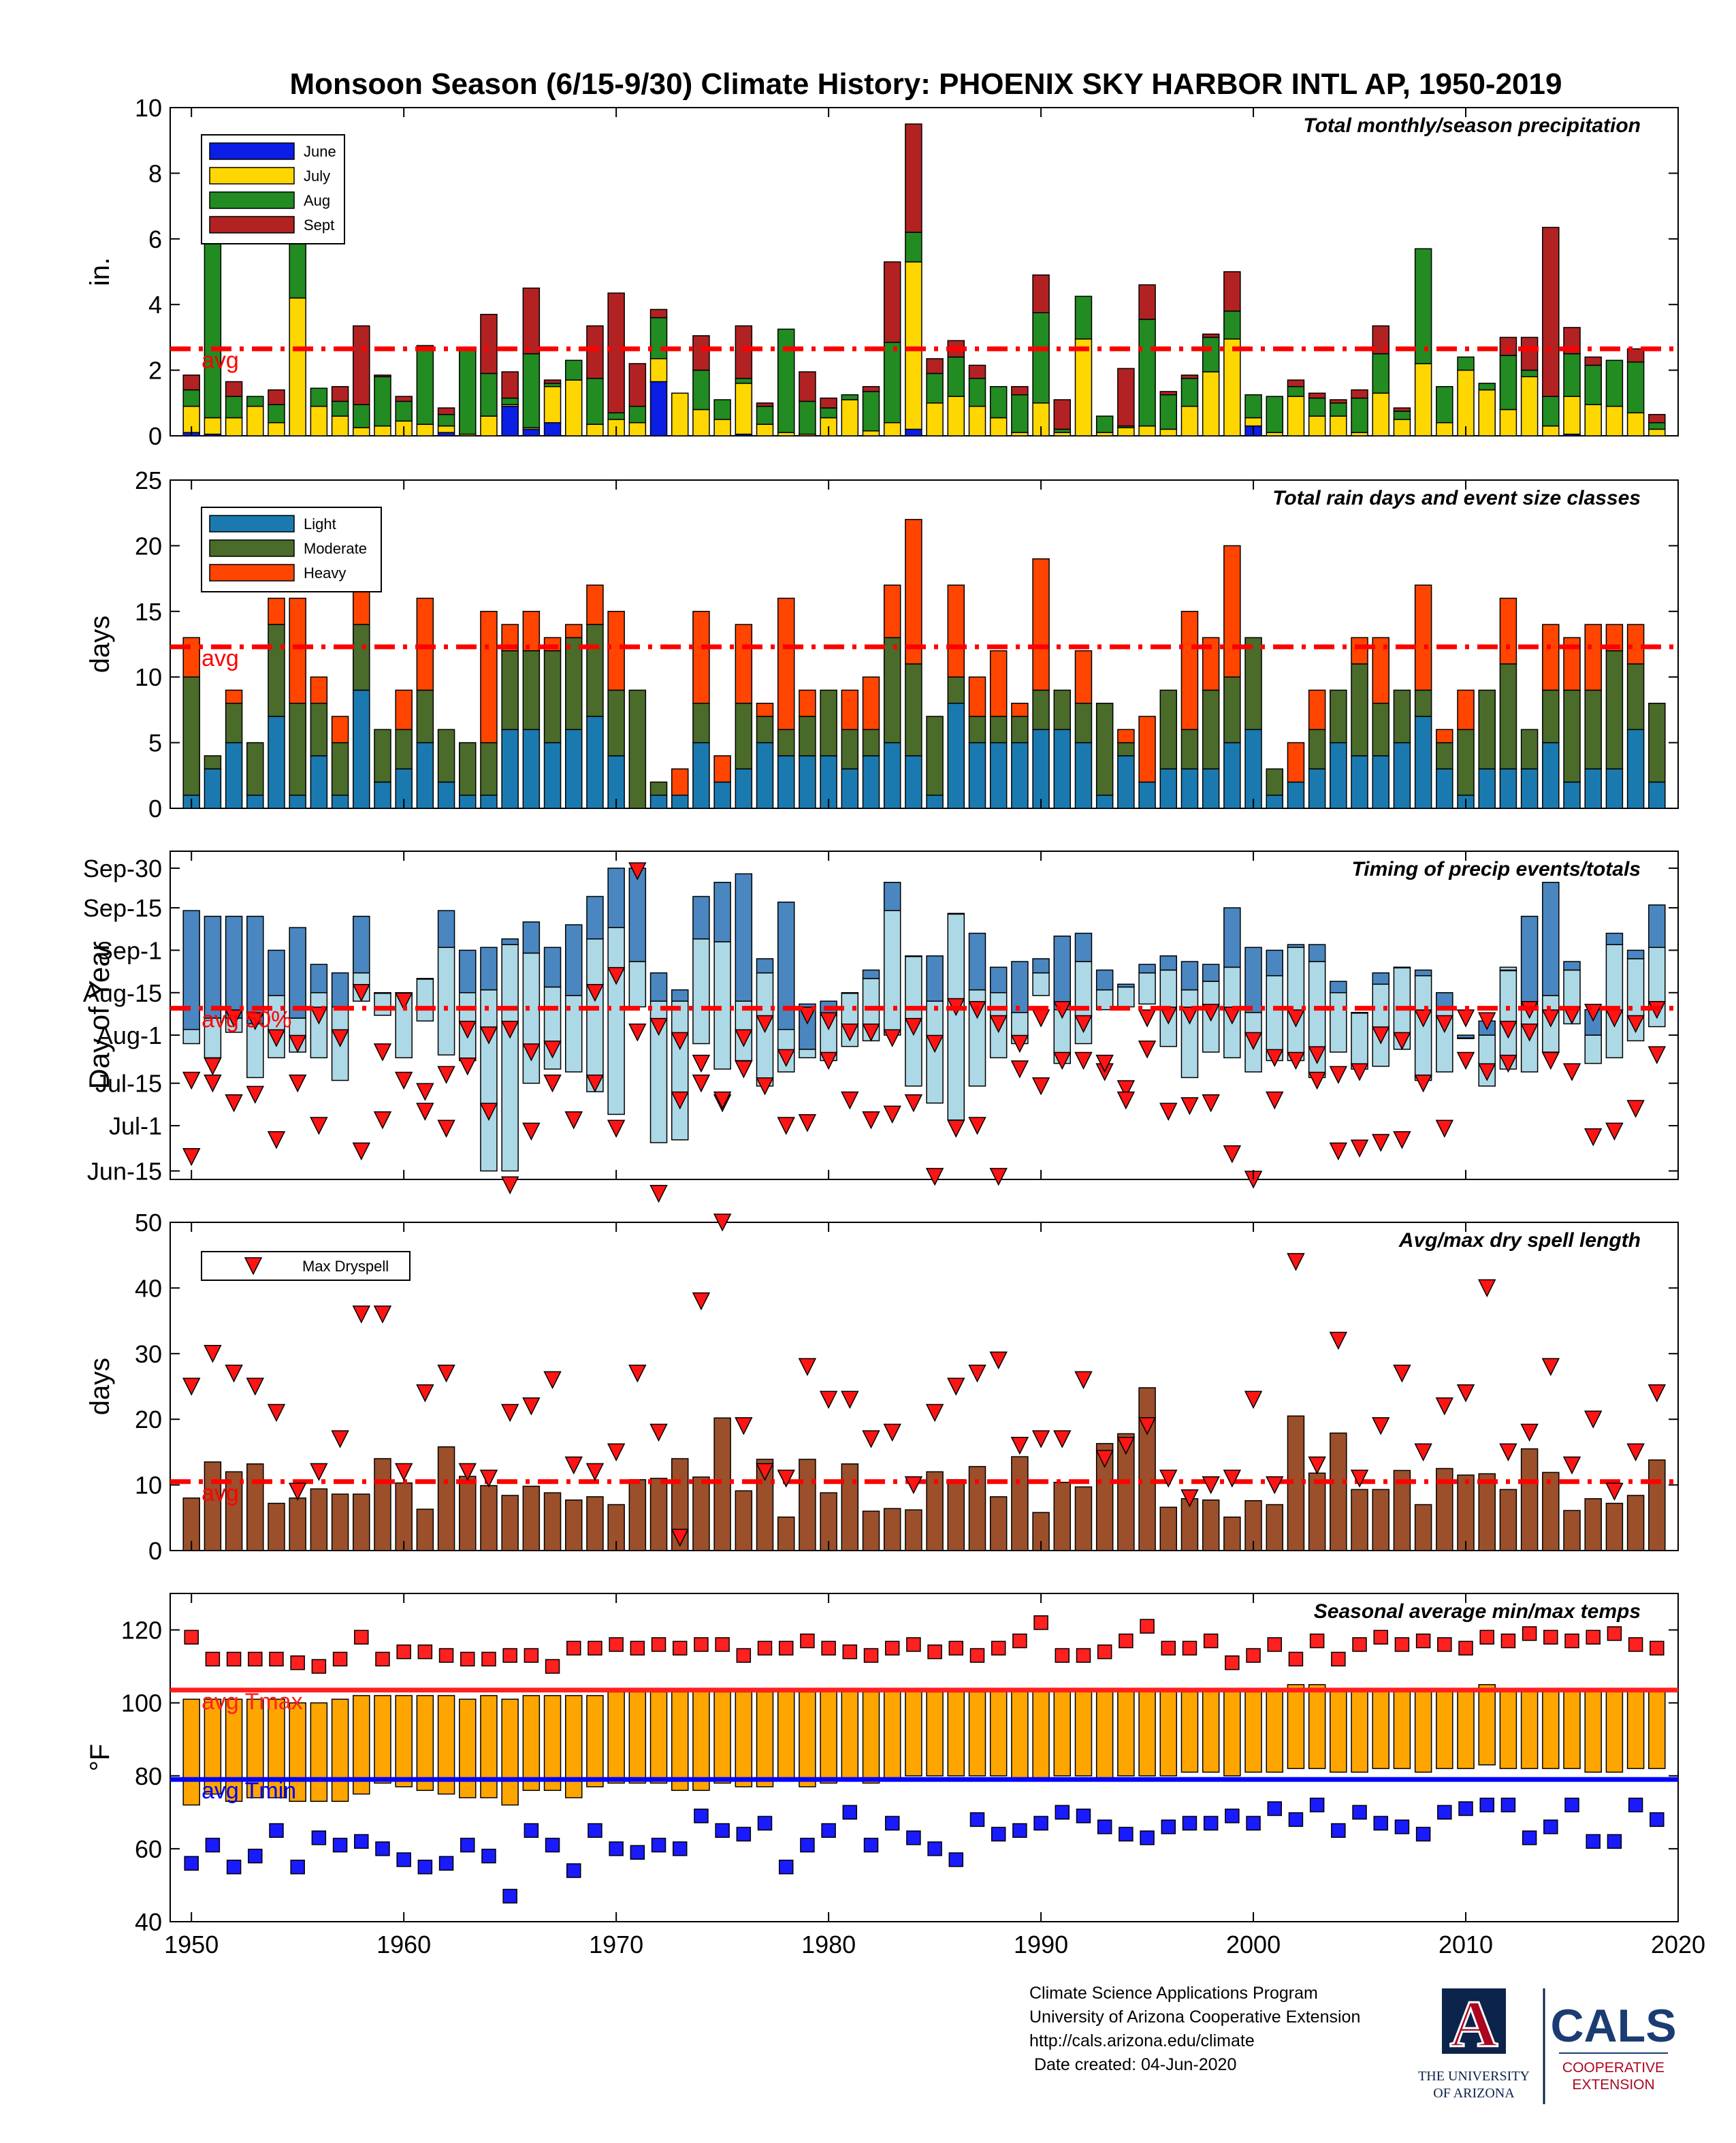 The image size is (1736, 2143). What do you see at coordinates (220, 1493) in the screenshot?
I see `avg-dryspell-line-label: avg` at bounding box center [220, 1493].